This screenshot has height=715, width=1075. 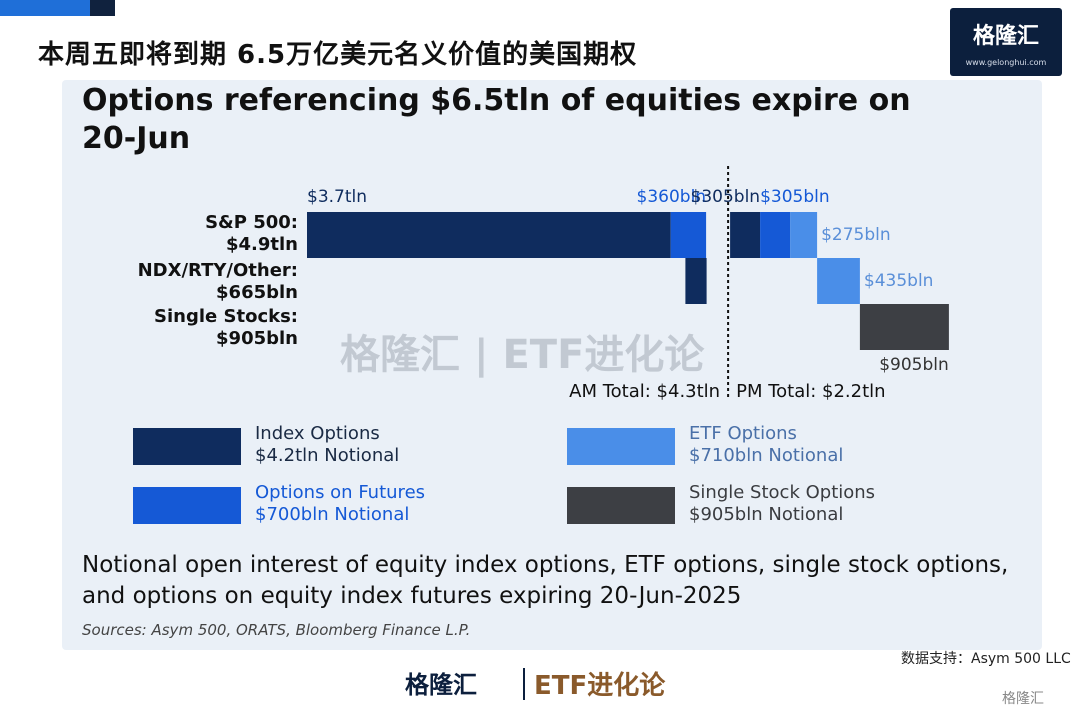 What do you see at coordinates (218, 270) in the screenshot?
I see `row-label-2-line-1: NDX/RTY/Other:` at bounding box center [218, 270].